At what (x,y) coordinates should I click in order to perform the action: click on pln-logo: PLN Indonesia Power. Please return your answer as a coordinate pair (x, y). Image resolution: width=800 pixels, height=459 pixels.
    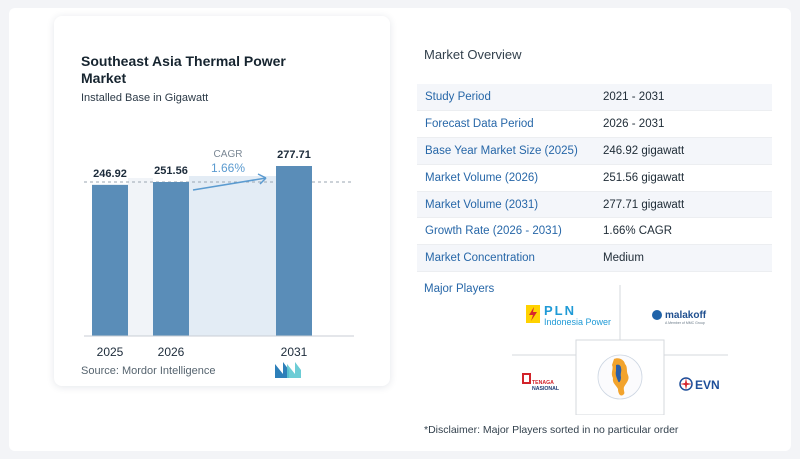
    Looking at the image, I should click on (568, 315).